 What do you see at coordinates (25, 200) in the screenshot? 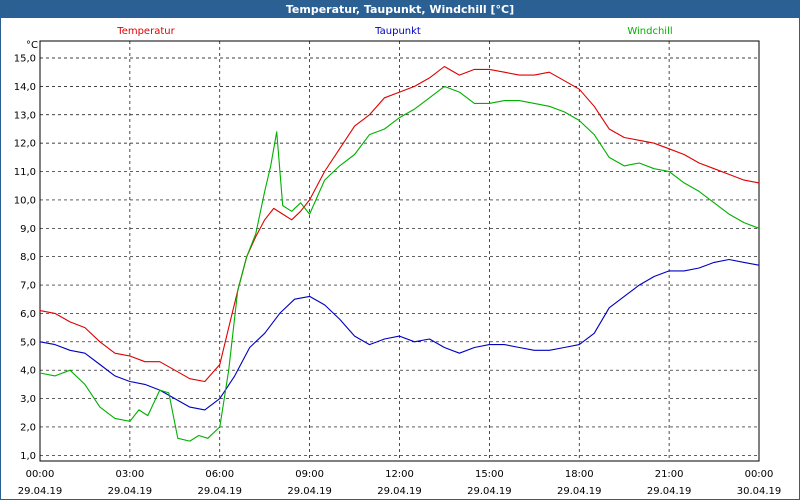
I see `y-tick-label: 10,0` at bounding box center [25, 200].